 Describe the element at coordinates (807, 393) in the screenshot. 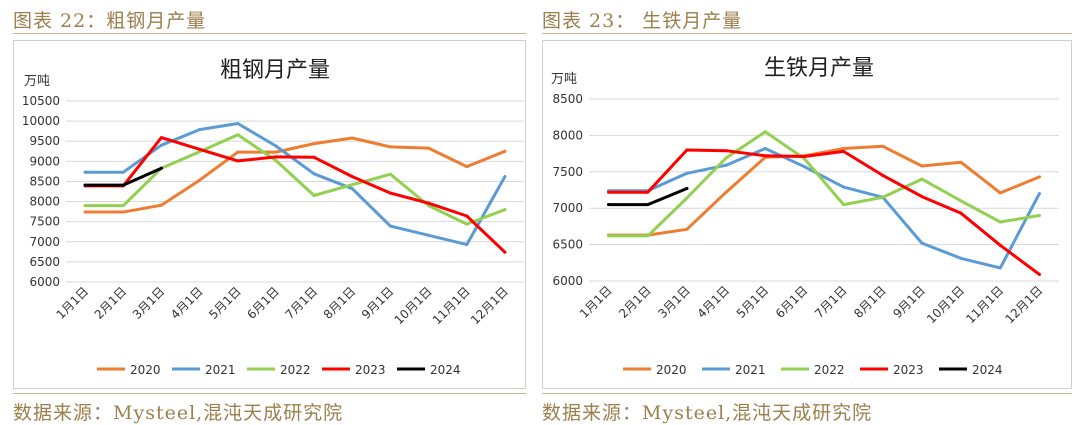

I see `right-footer-rule` at that location.